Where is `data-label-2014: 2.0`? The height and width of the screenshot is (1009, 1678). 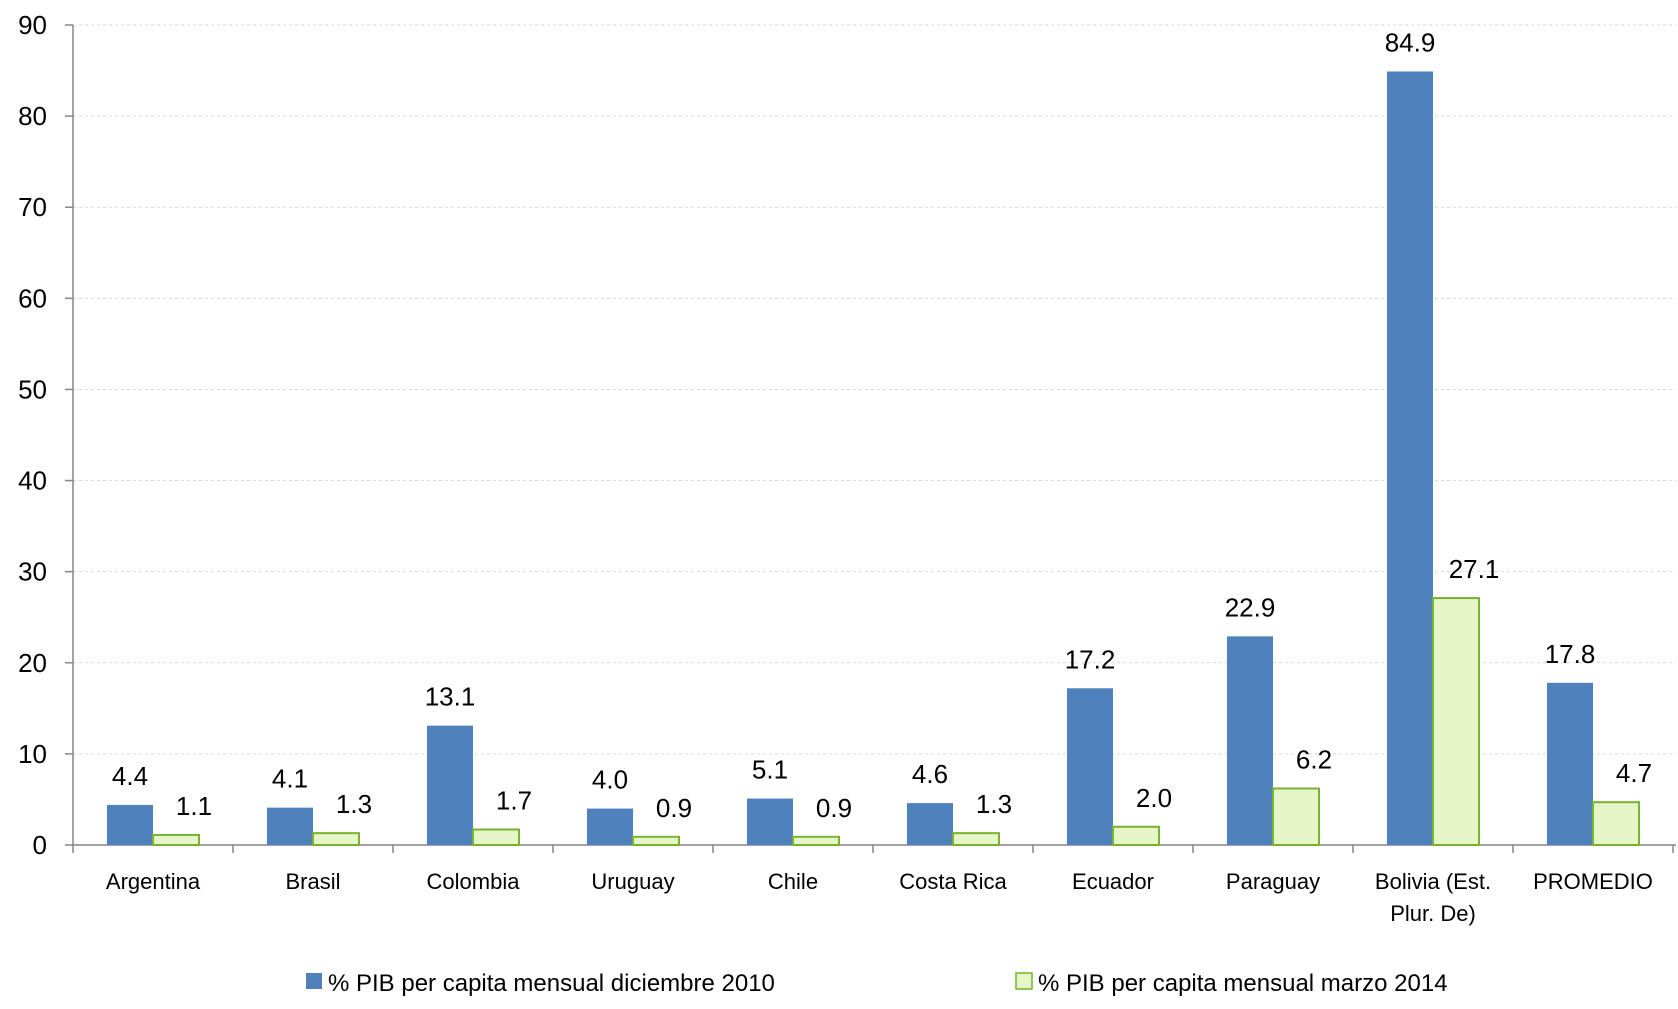
data-label-2014: 2.0 is located at coordinates (1154, 798).